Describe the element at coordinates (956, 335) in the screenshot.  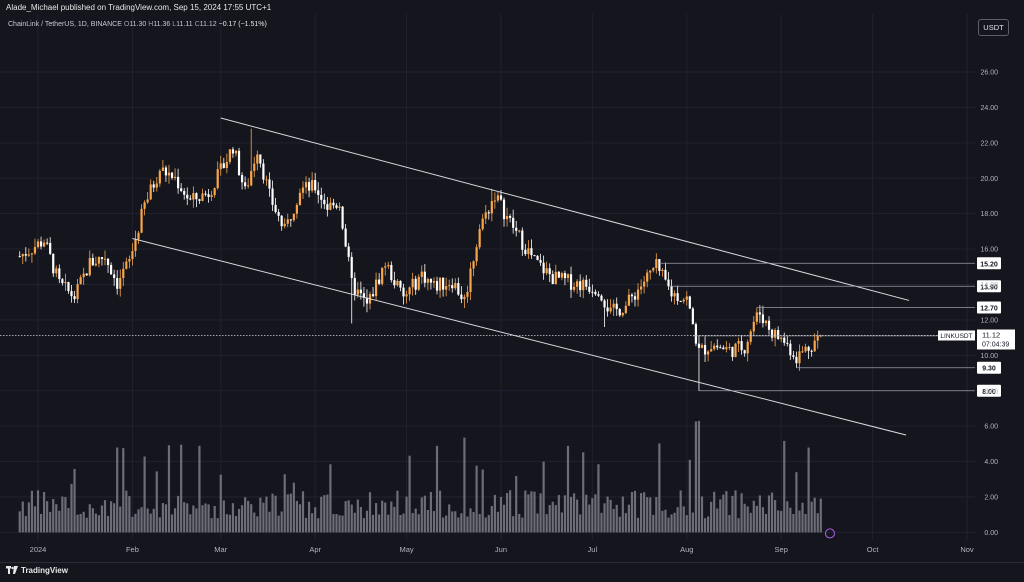
I see `symbol-tag` at that location.